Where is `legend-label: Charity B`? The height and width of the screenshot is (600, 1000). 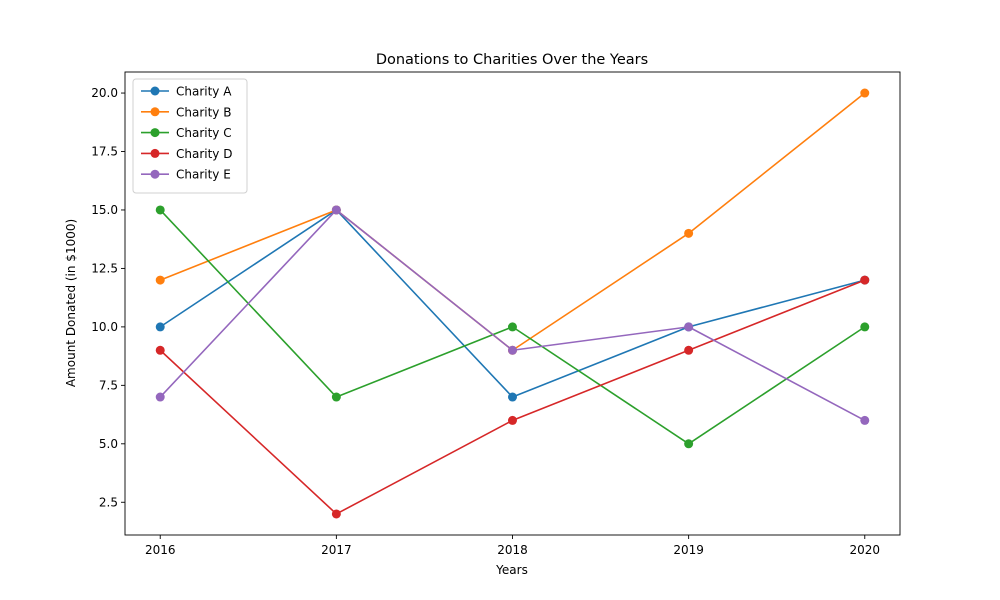 legend-label: Charity B is located at coordinates (203, 112).